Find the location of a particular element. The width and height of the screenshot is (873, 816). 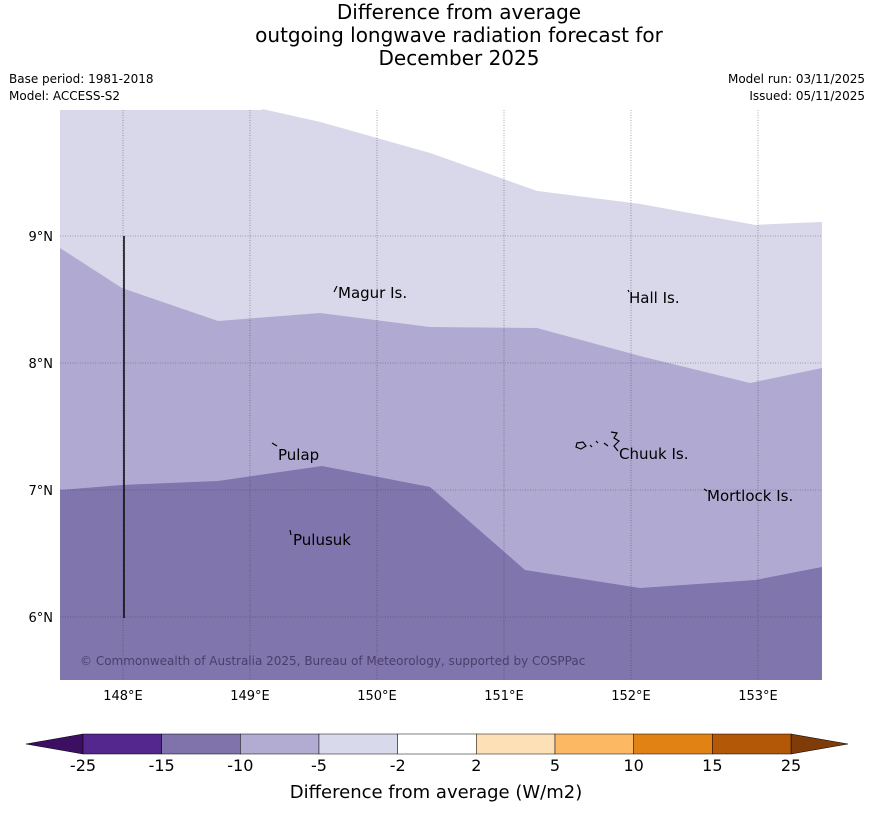

colorbar-tick-label: -15 is located at coordinates (162, 765).